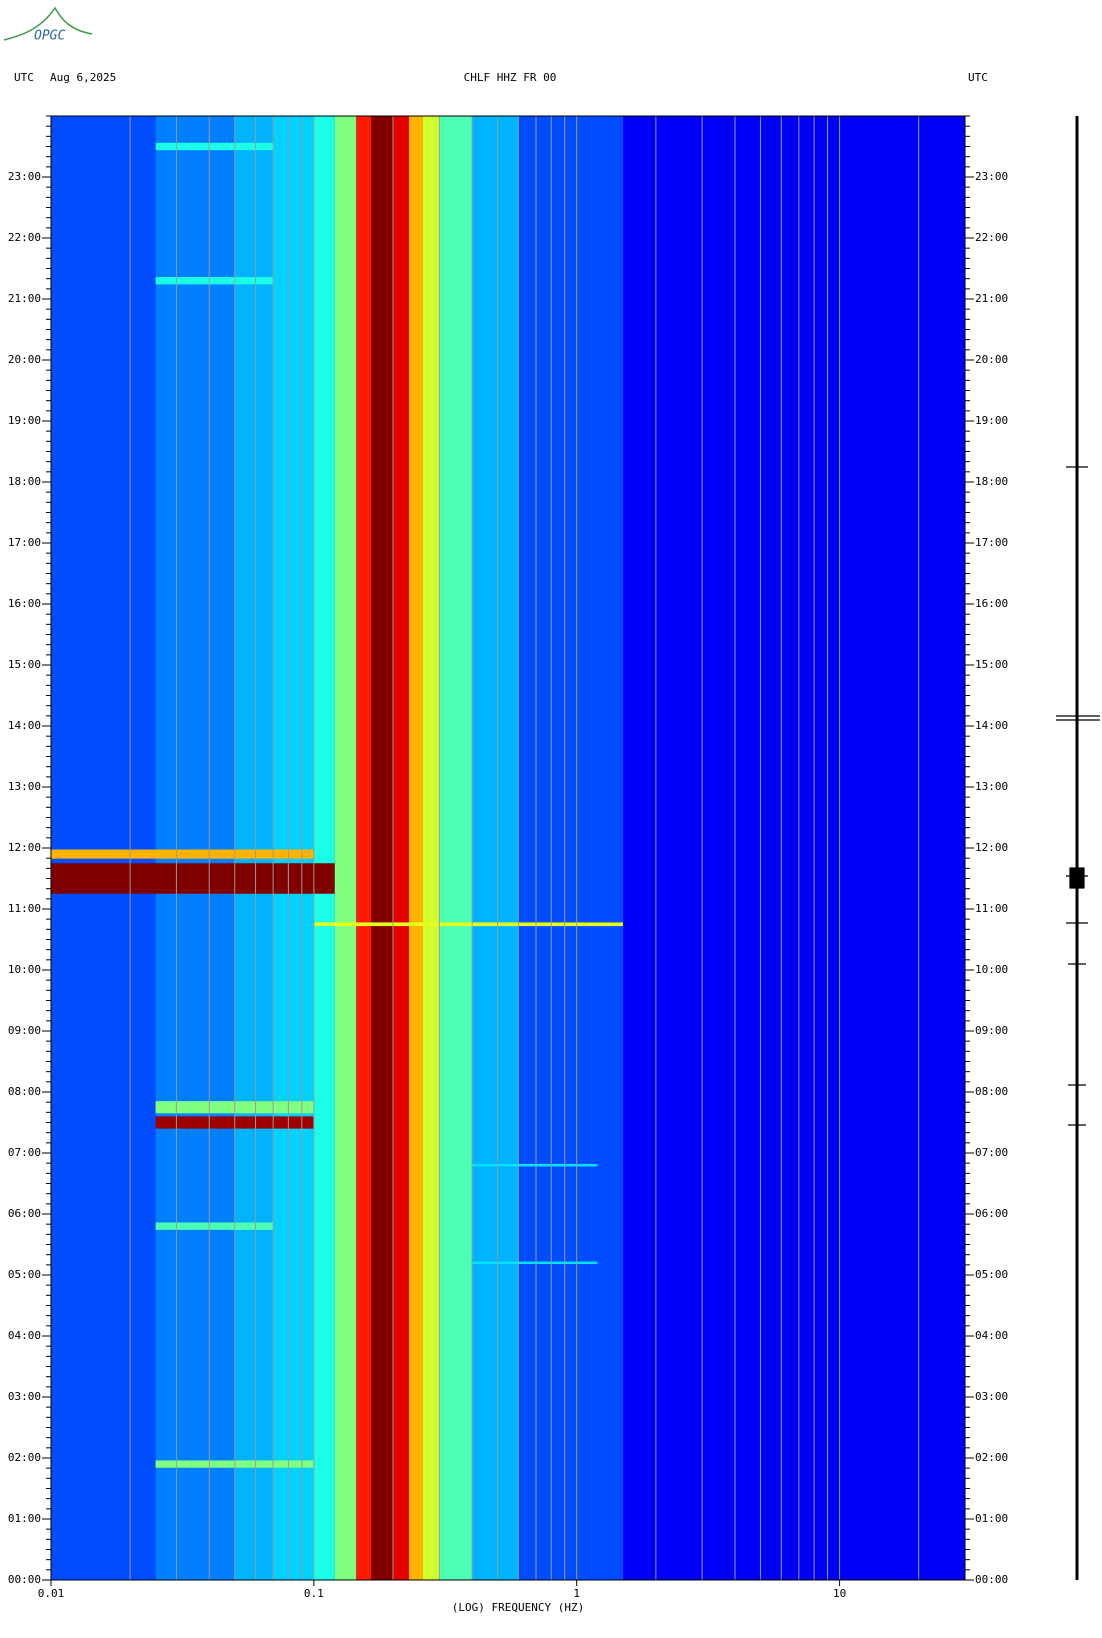 The height and width of the screenshot is (1638, 1102). What do you see at coordinates (24, 77) in the screenshot?
I see `header-left: UTC` at bounding box center [24, 77].